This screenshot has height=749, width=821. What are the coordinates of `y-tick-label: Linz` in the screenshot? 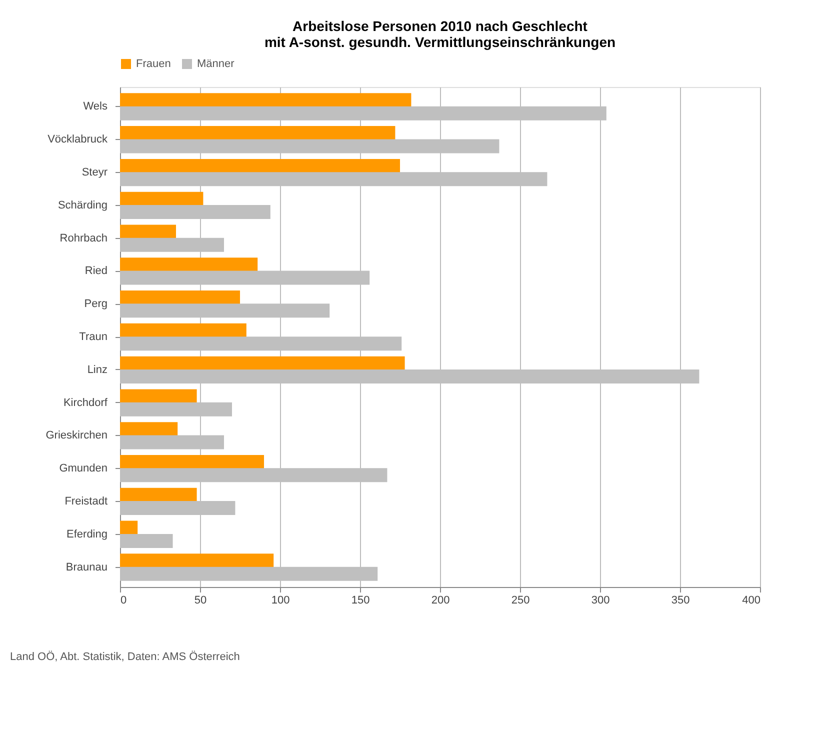 It's located at (97, 370).